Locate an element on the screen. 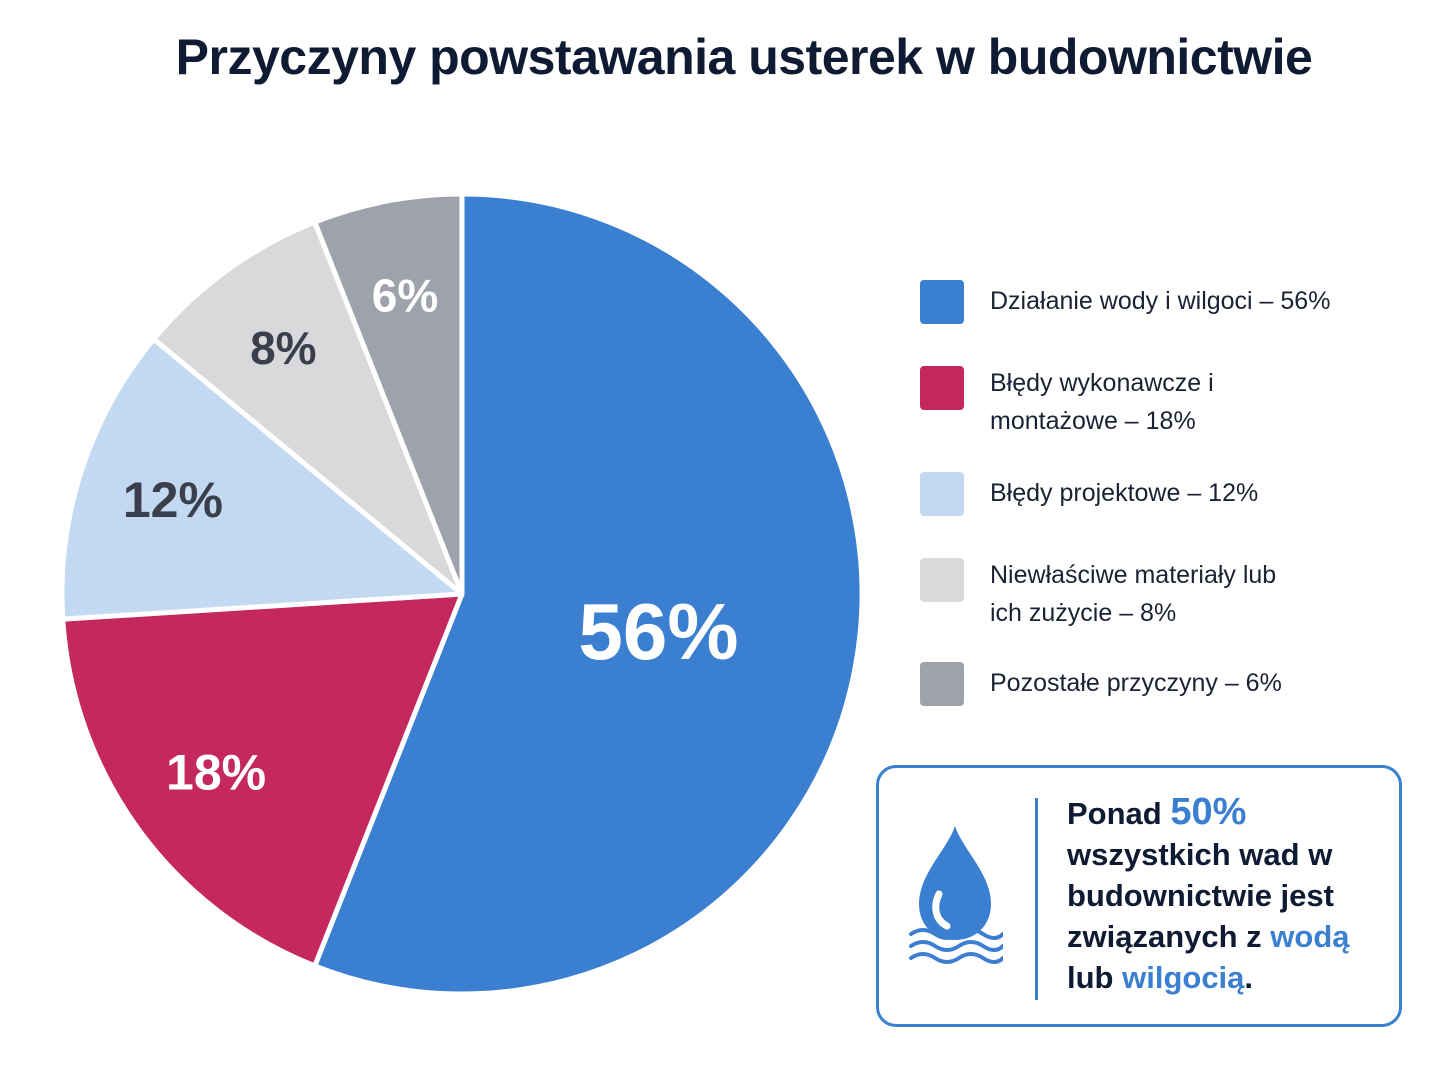 The image size is (1448, 1086). pie-slice-label: 8% is located at coordinates (283, 348).